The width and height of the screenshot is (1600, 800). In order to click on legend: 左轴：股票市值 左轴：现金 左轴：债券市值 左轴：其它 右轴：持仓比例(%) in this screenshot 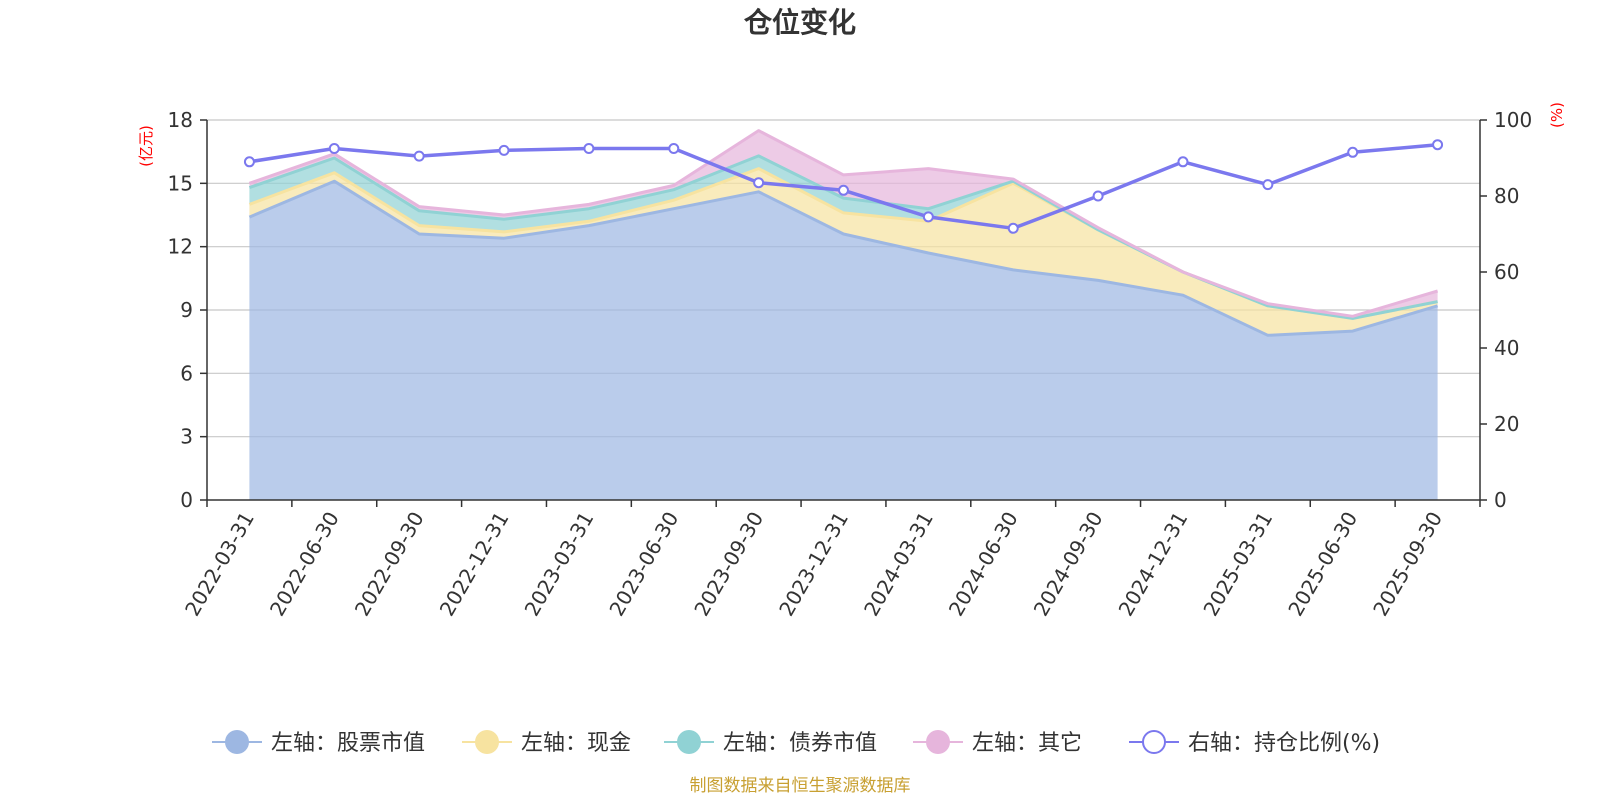, I will do `click(796, 743)`.